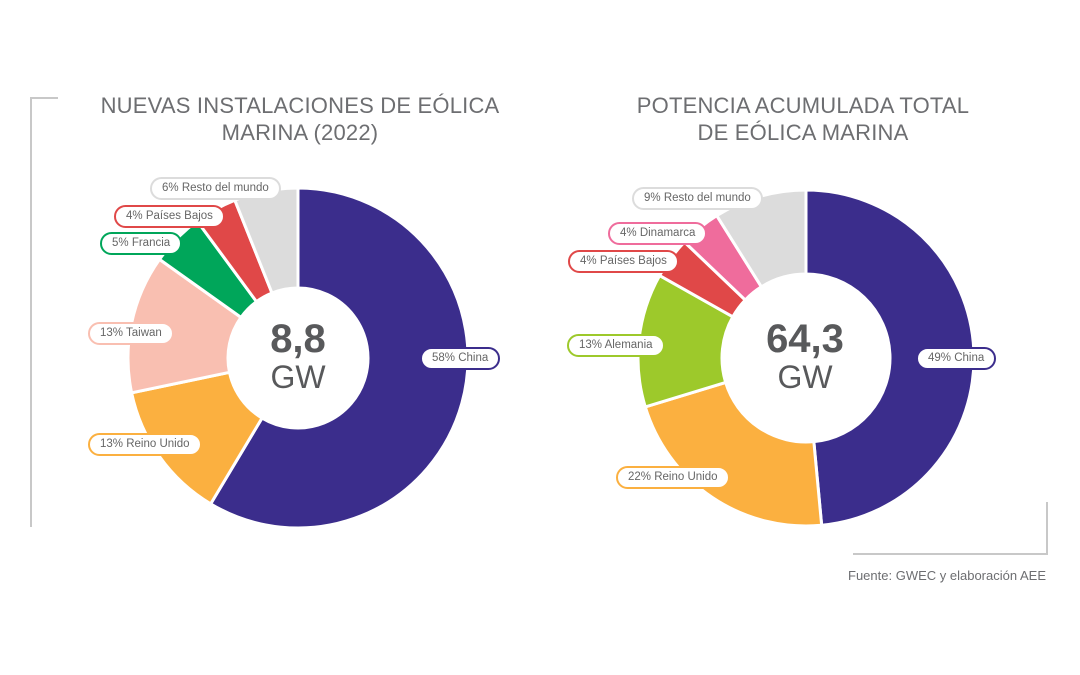 The width and height of the screenshot is (1080, 675). I want to click on donut-slice-reino-unido, so click(733, 454).